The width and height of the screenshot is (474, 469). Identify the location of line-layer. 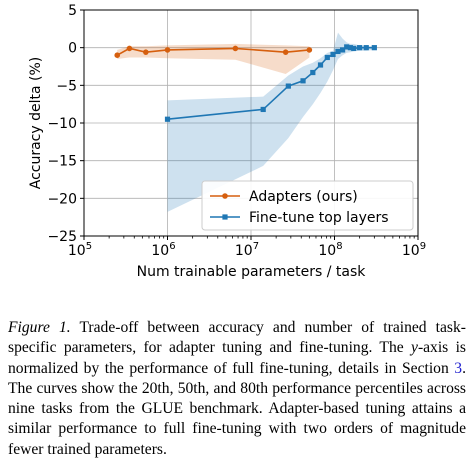
(245, 83).